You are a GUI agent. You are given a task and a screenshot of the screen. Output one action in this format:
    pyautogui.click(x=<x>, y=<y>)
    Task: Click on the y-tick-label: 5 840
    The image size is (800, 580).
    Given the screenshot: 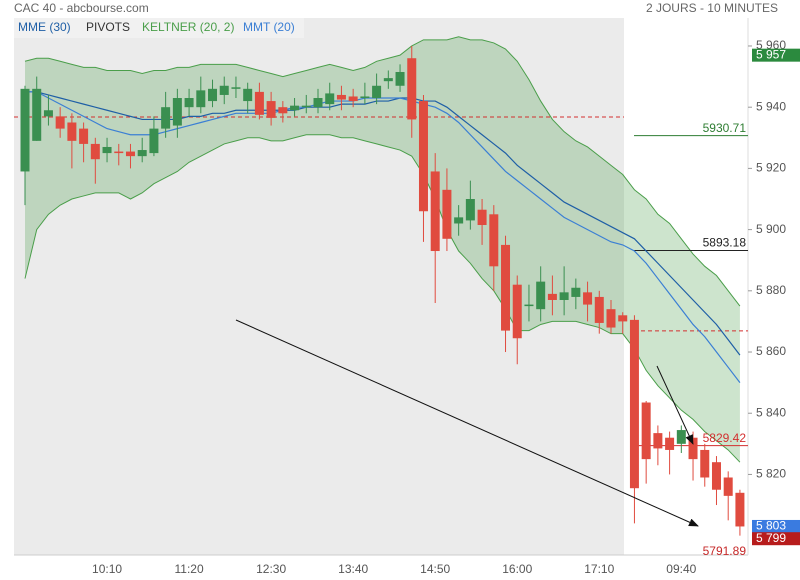 What is the action you would take?
    pyautogui.click(x=771, y=412)
    